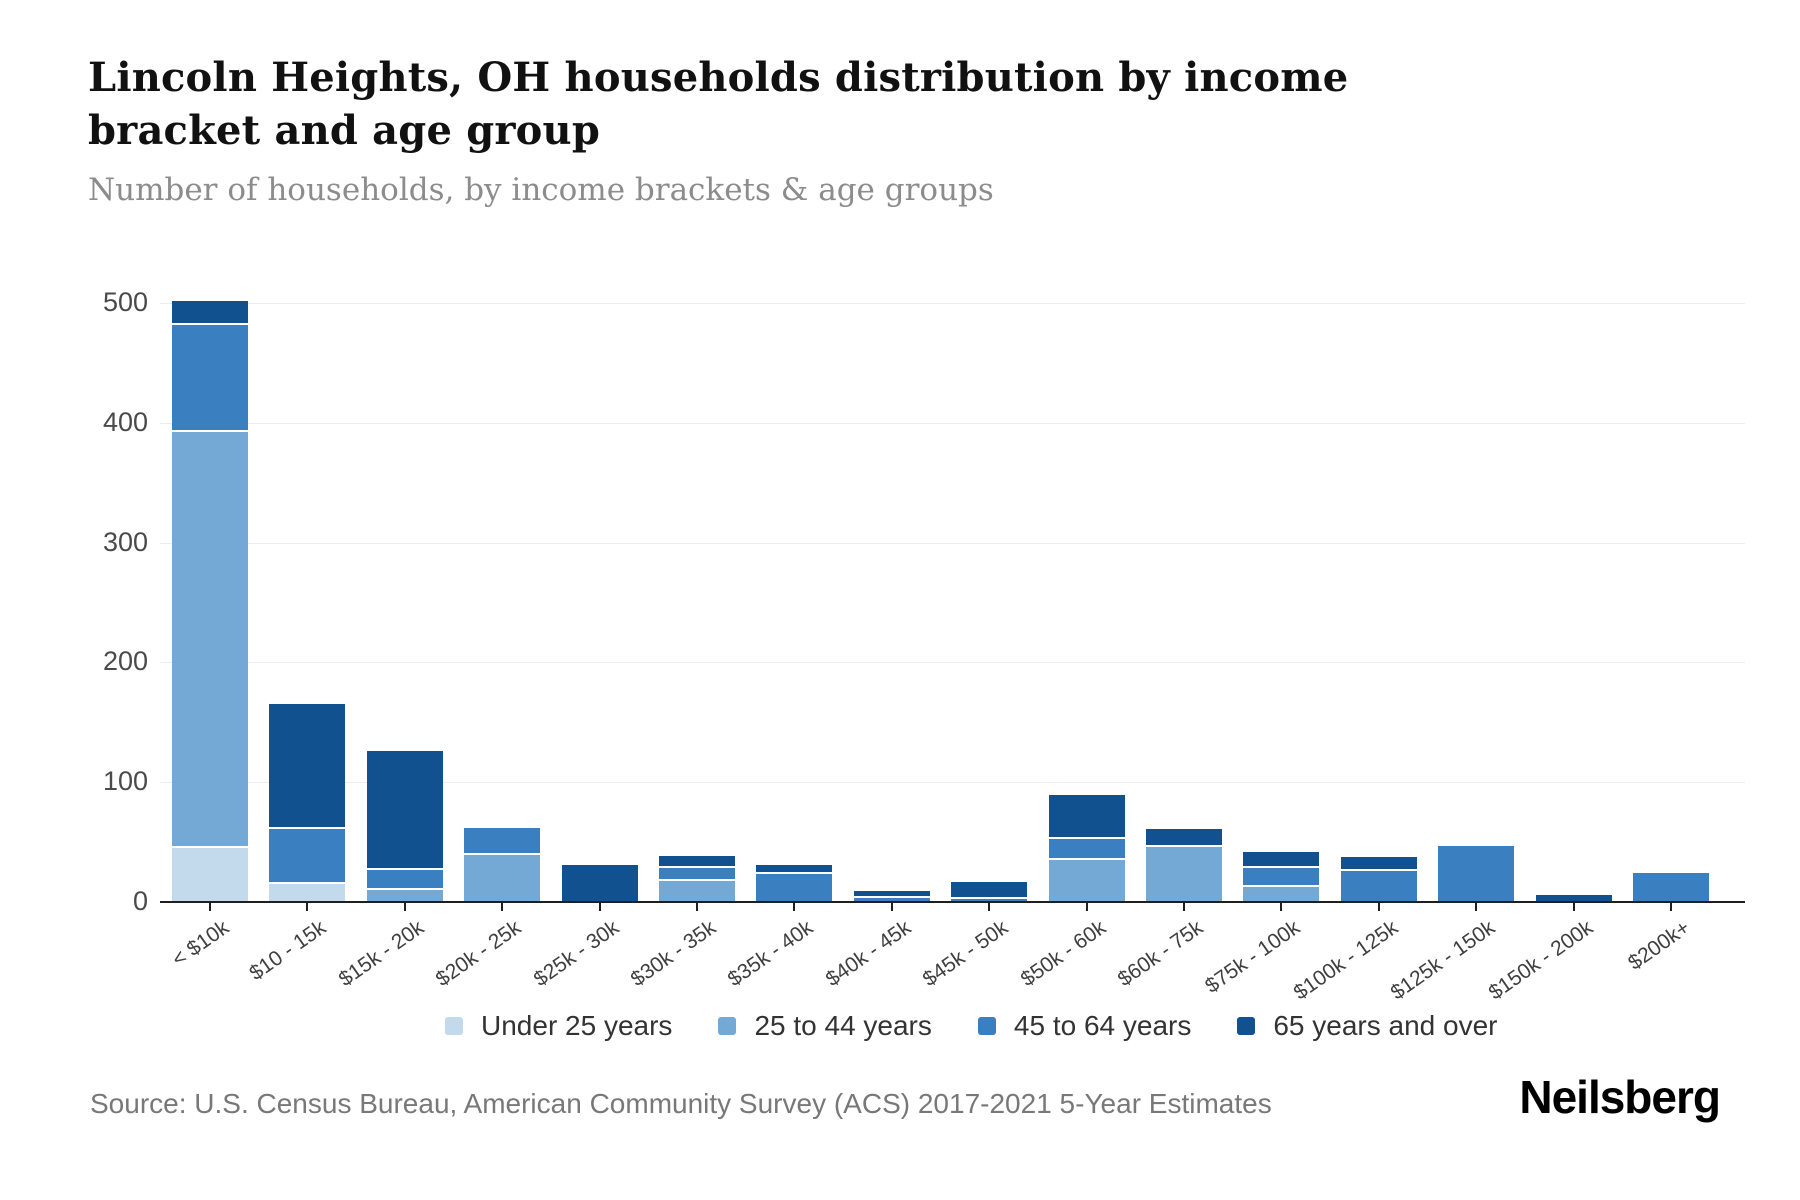 This screenshot has width=1800, height=1200. What do you see at coordinates (1345, 960) in the screenshot?
I see `x-tick-label: $100k - 125k` at bounding box center [1345, 960].